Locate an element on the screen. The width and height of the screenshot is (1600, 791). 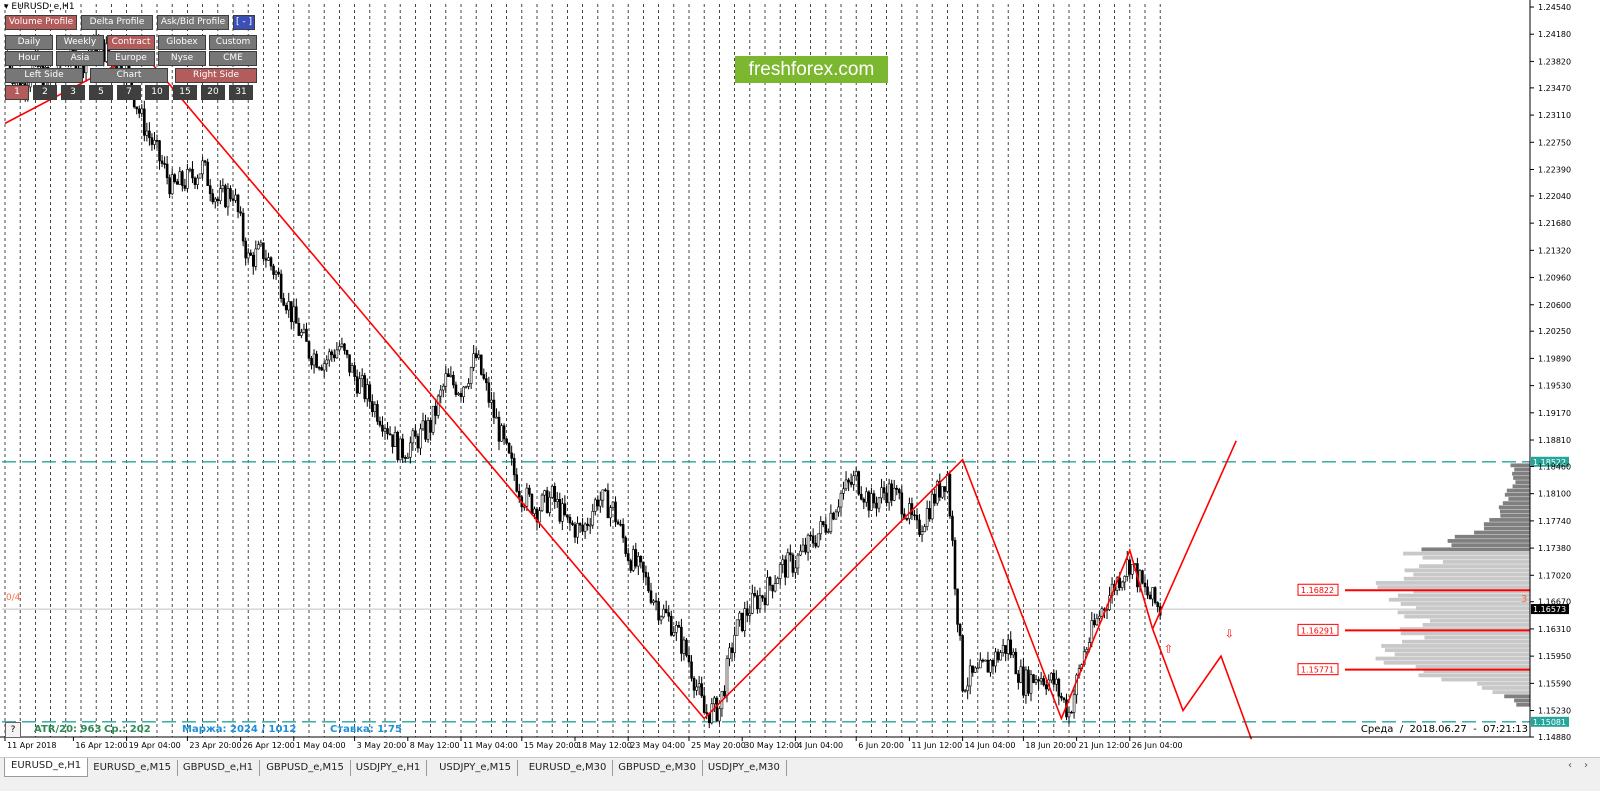
tab-gbpusd-e-h1: GBPUSD_e,H1 is located at coordinates (219, 768).